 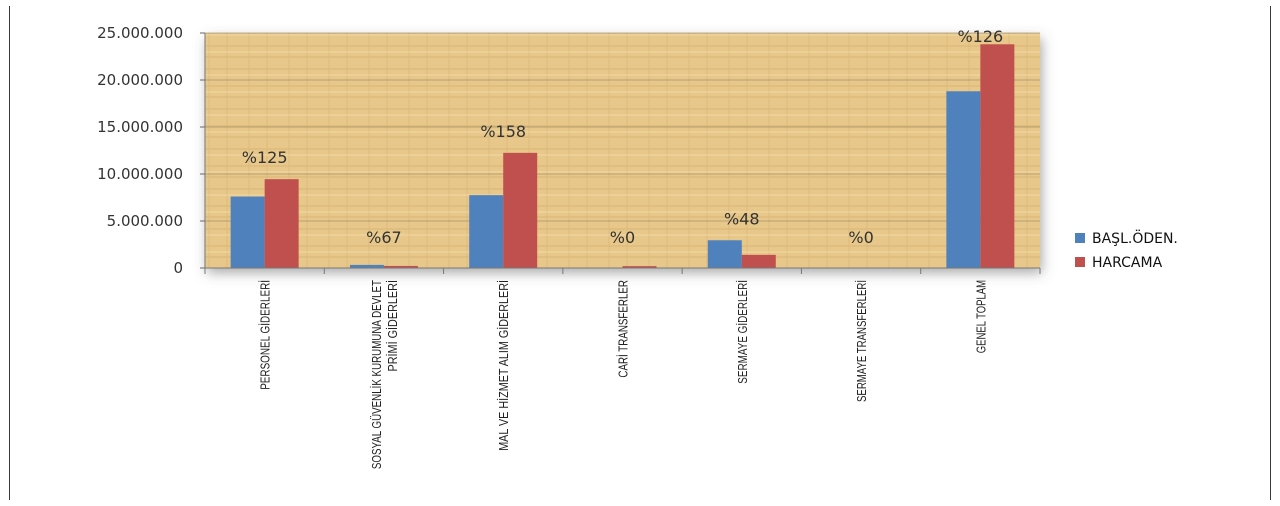 What do you see at coordinates (980, 36) in the screenshot?
I see `data-label: %126` at bounding box center [980, 36].